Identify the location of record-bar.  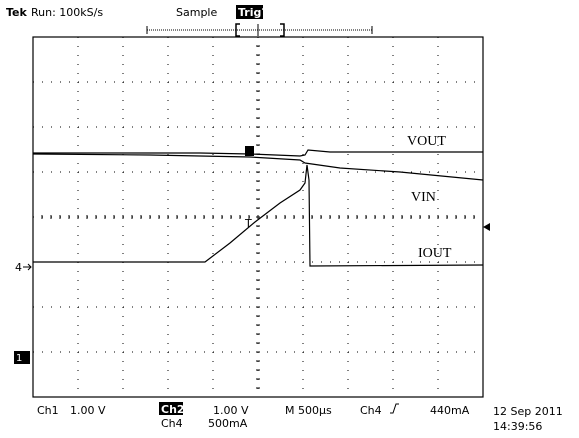
(259, 30).